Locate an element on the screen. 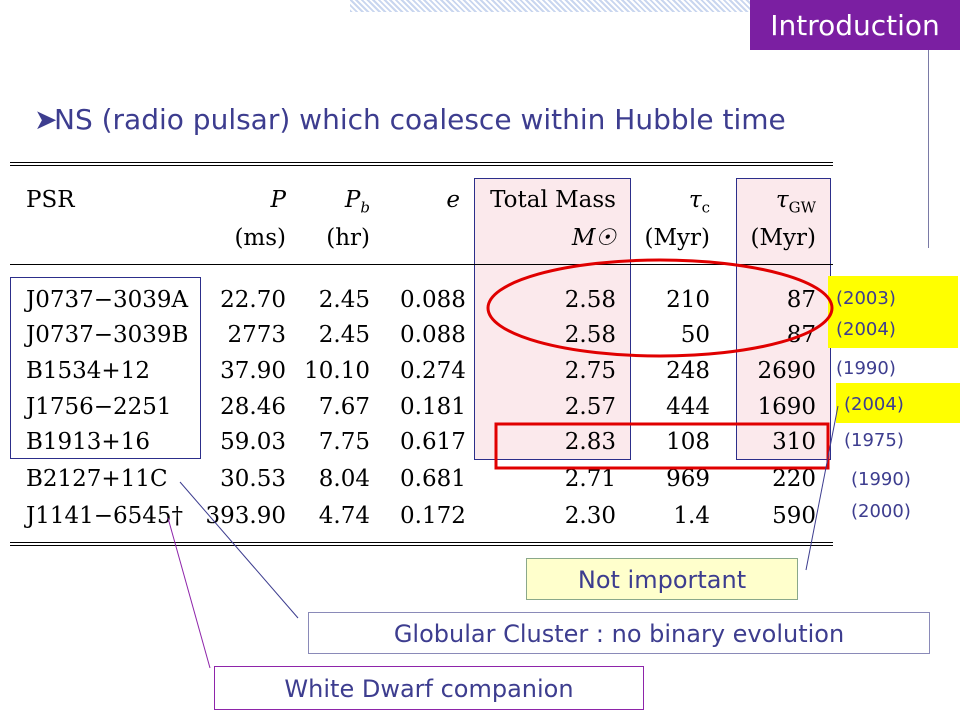  section-label: Introduction is located at coordinates (855, 25).